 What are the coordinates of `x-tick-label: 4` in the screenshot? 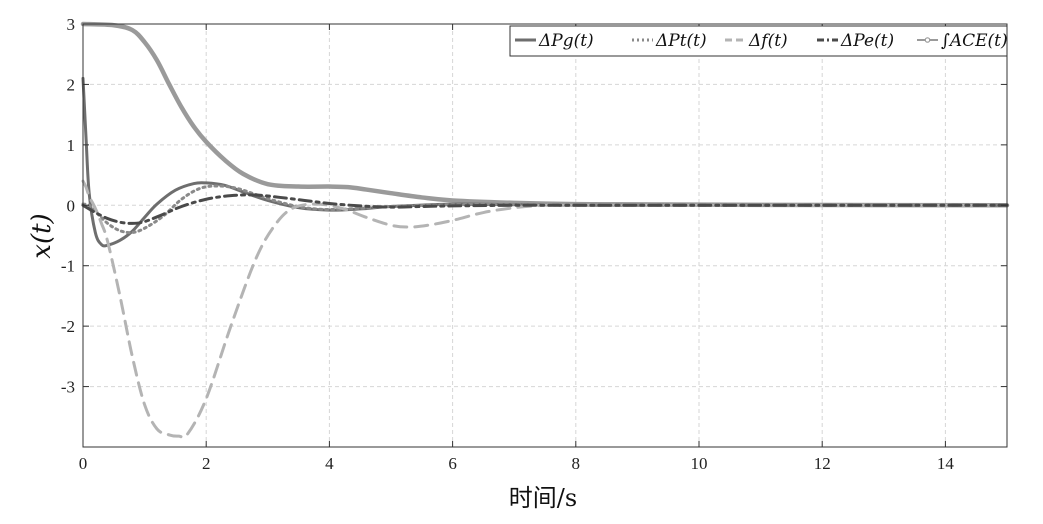 It's located at (329, 463).